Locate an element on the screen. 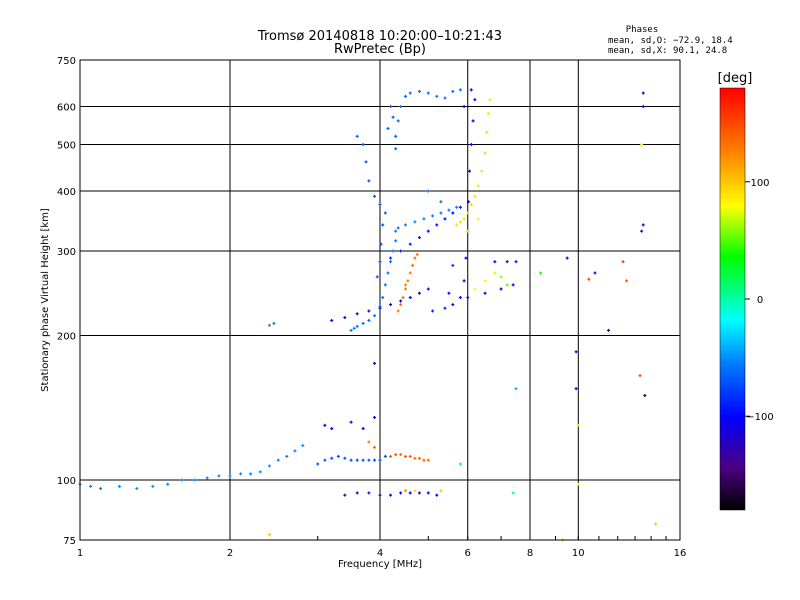 The width and height of the screenshot is (800, 600). y-tick-label: 500 is located at coordinates (66, 146).